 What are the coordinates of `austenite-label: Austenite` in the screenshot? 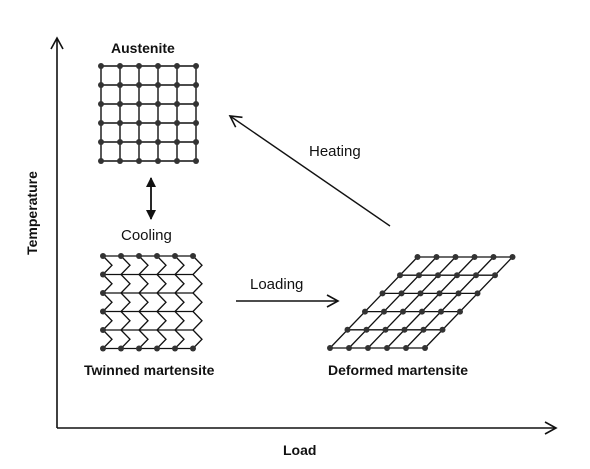 It's located at (143, 48).